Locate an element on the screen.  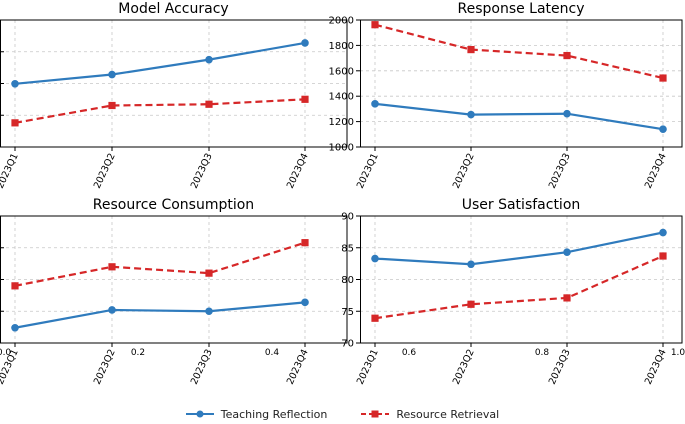
legend: Teaching Reflection Resource Retrieval is located at coordinates (342, 414).